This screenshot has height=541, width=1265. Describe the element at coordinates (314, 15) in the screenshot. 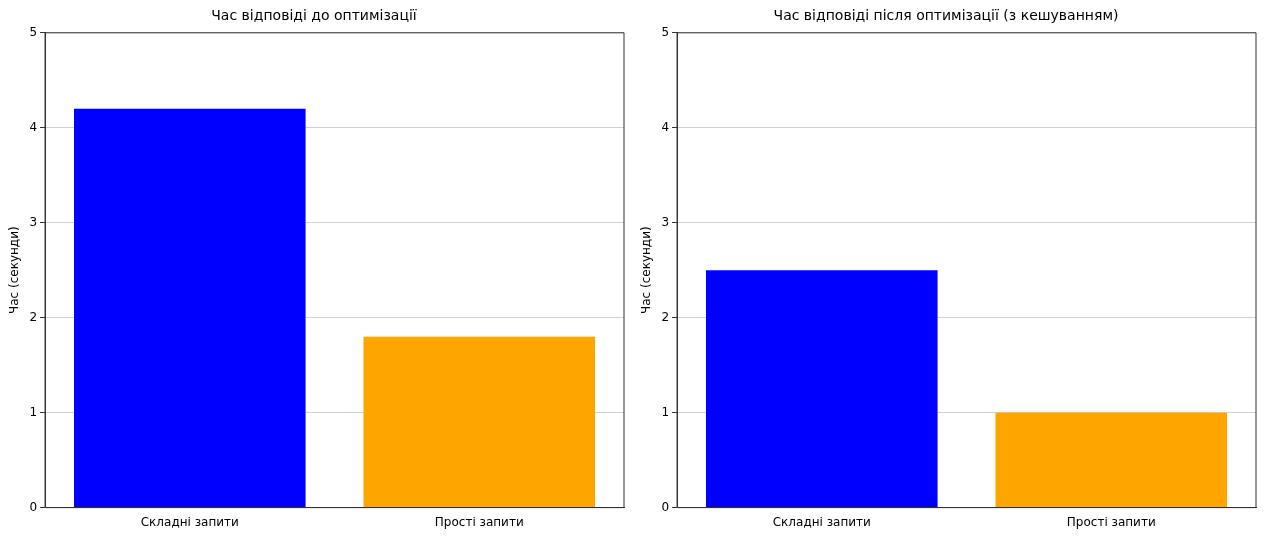

I see `chart-title: Час відповіді до оптимізації` at that location.